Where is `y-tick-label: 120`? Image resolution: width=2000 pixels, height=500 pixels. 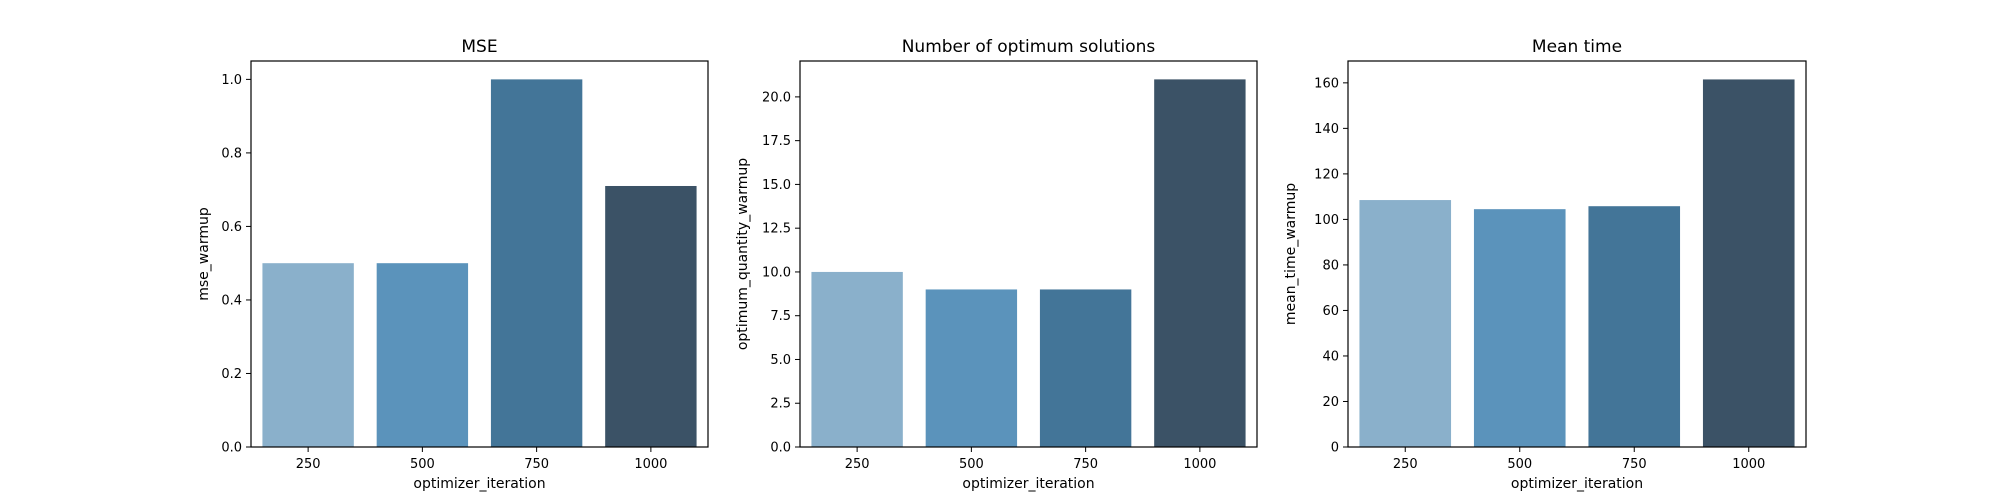 y-tick-label: 120 is located at coordinates (1326, 174).